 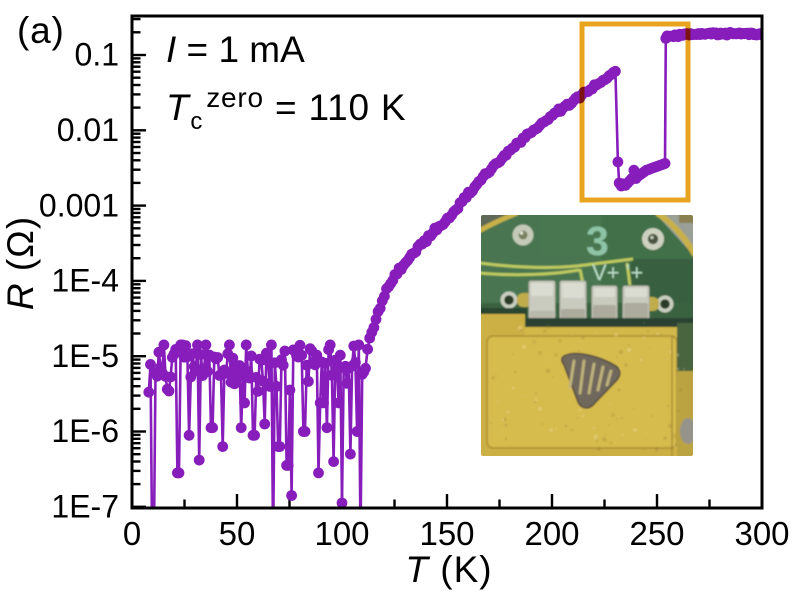 What do you see at coordinates (97, 55) in the screenshot?
I see `svg-text: 0.1` at bounding box center [97, 55].